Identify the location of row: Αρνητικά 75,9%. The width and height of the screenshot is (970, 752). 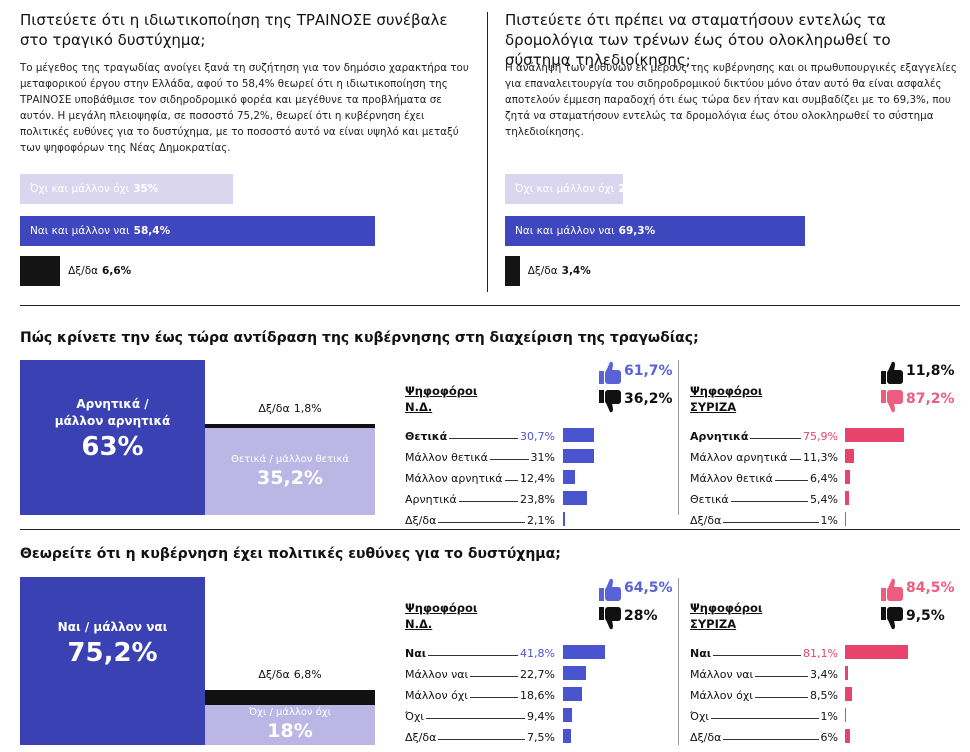
(764, 434).